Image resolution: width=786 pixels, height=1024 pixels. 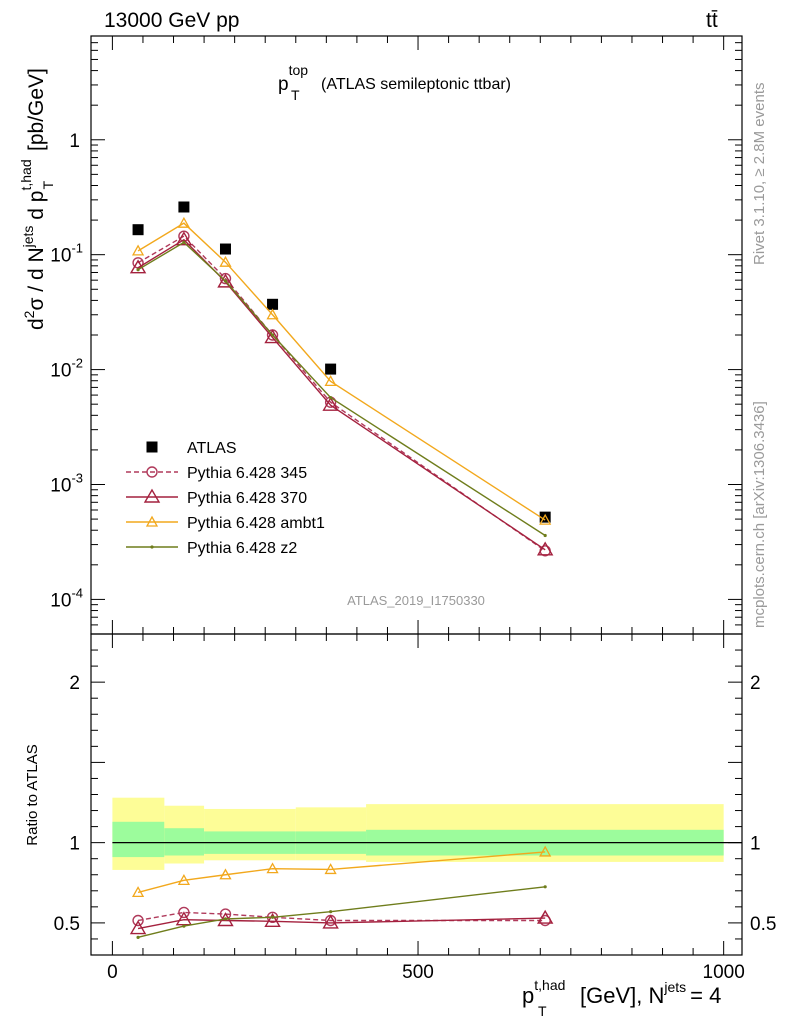 What do you see at coordinates (36, 208) in the screenshot?
I see `ylabel-dp: d p` at bounding box center [36, 208].